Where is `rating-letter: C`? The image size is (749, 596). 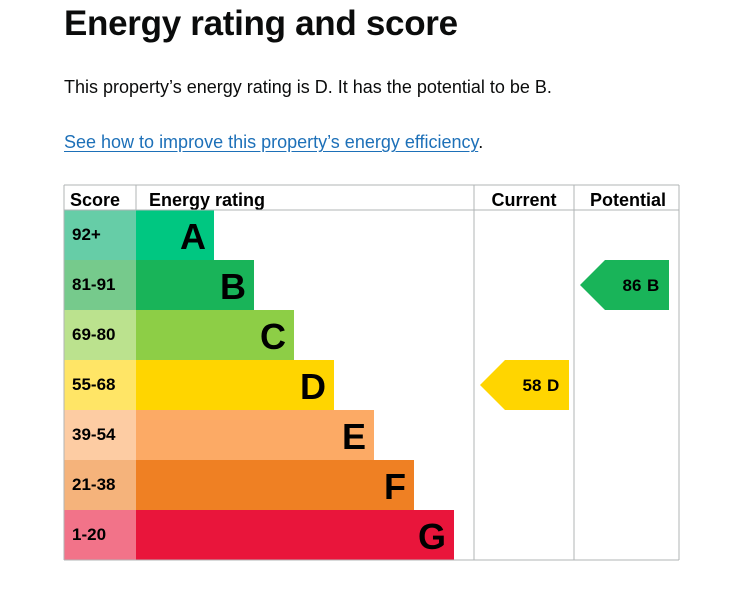
rating-letter: C is located at coordinates (273, 336).